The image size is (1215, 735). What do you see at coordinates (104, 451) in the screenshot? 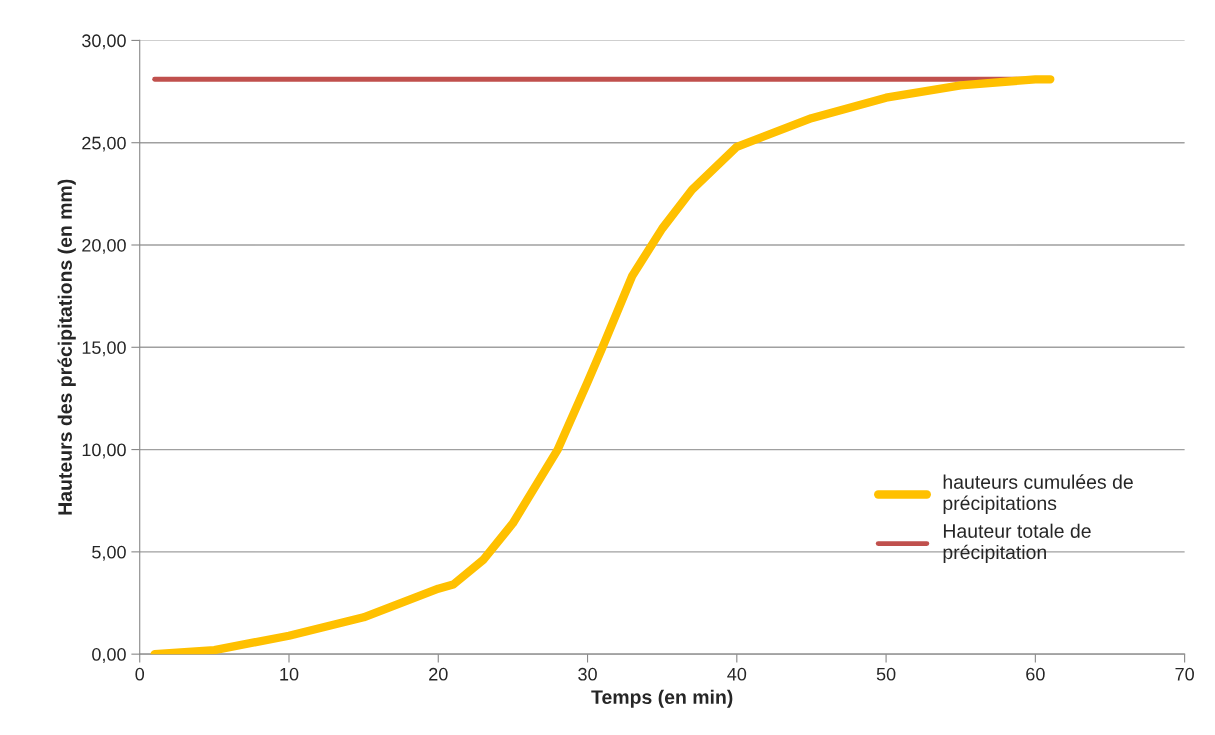
I see `y-tick-label: 10,00` at bounding box center [104, 451].